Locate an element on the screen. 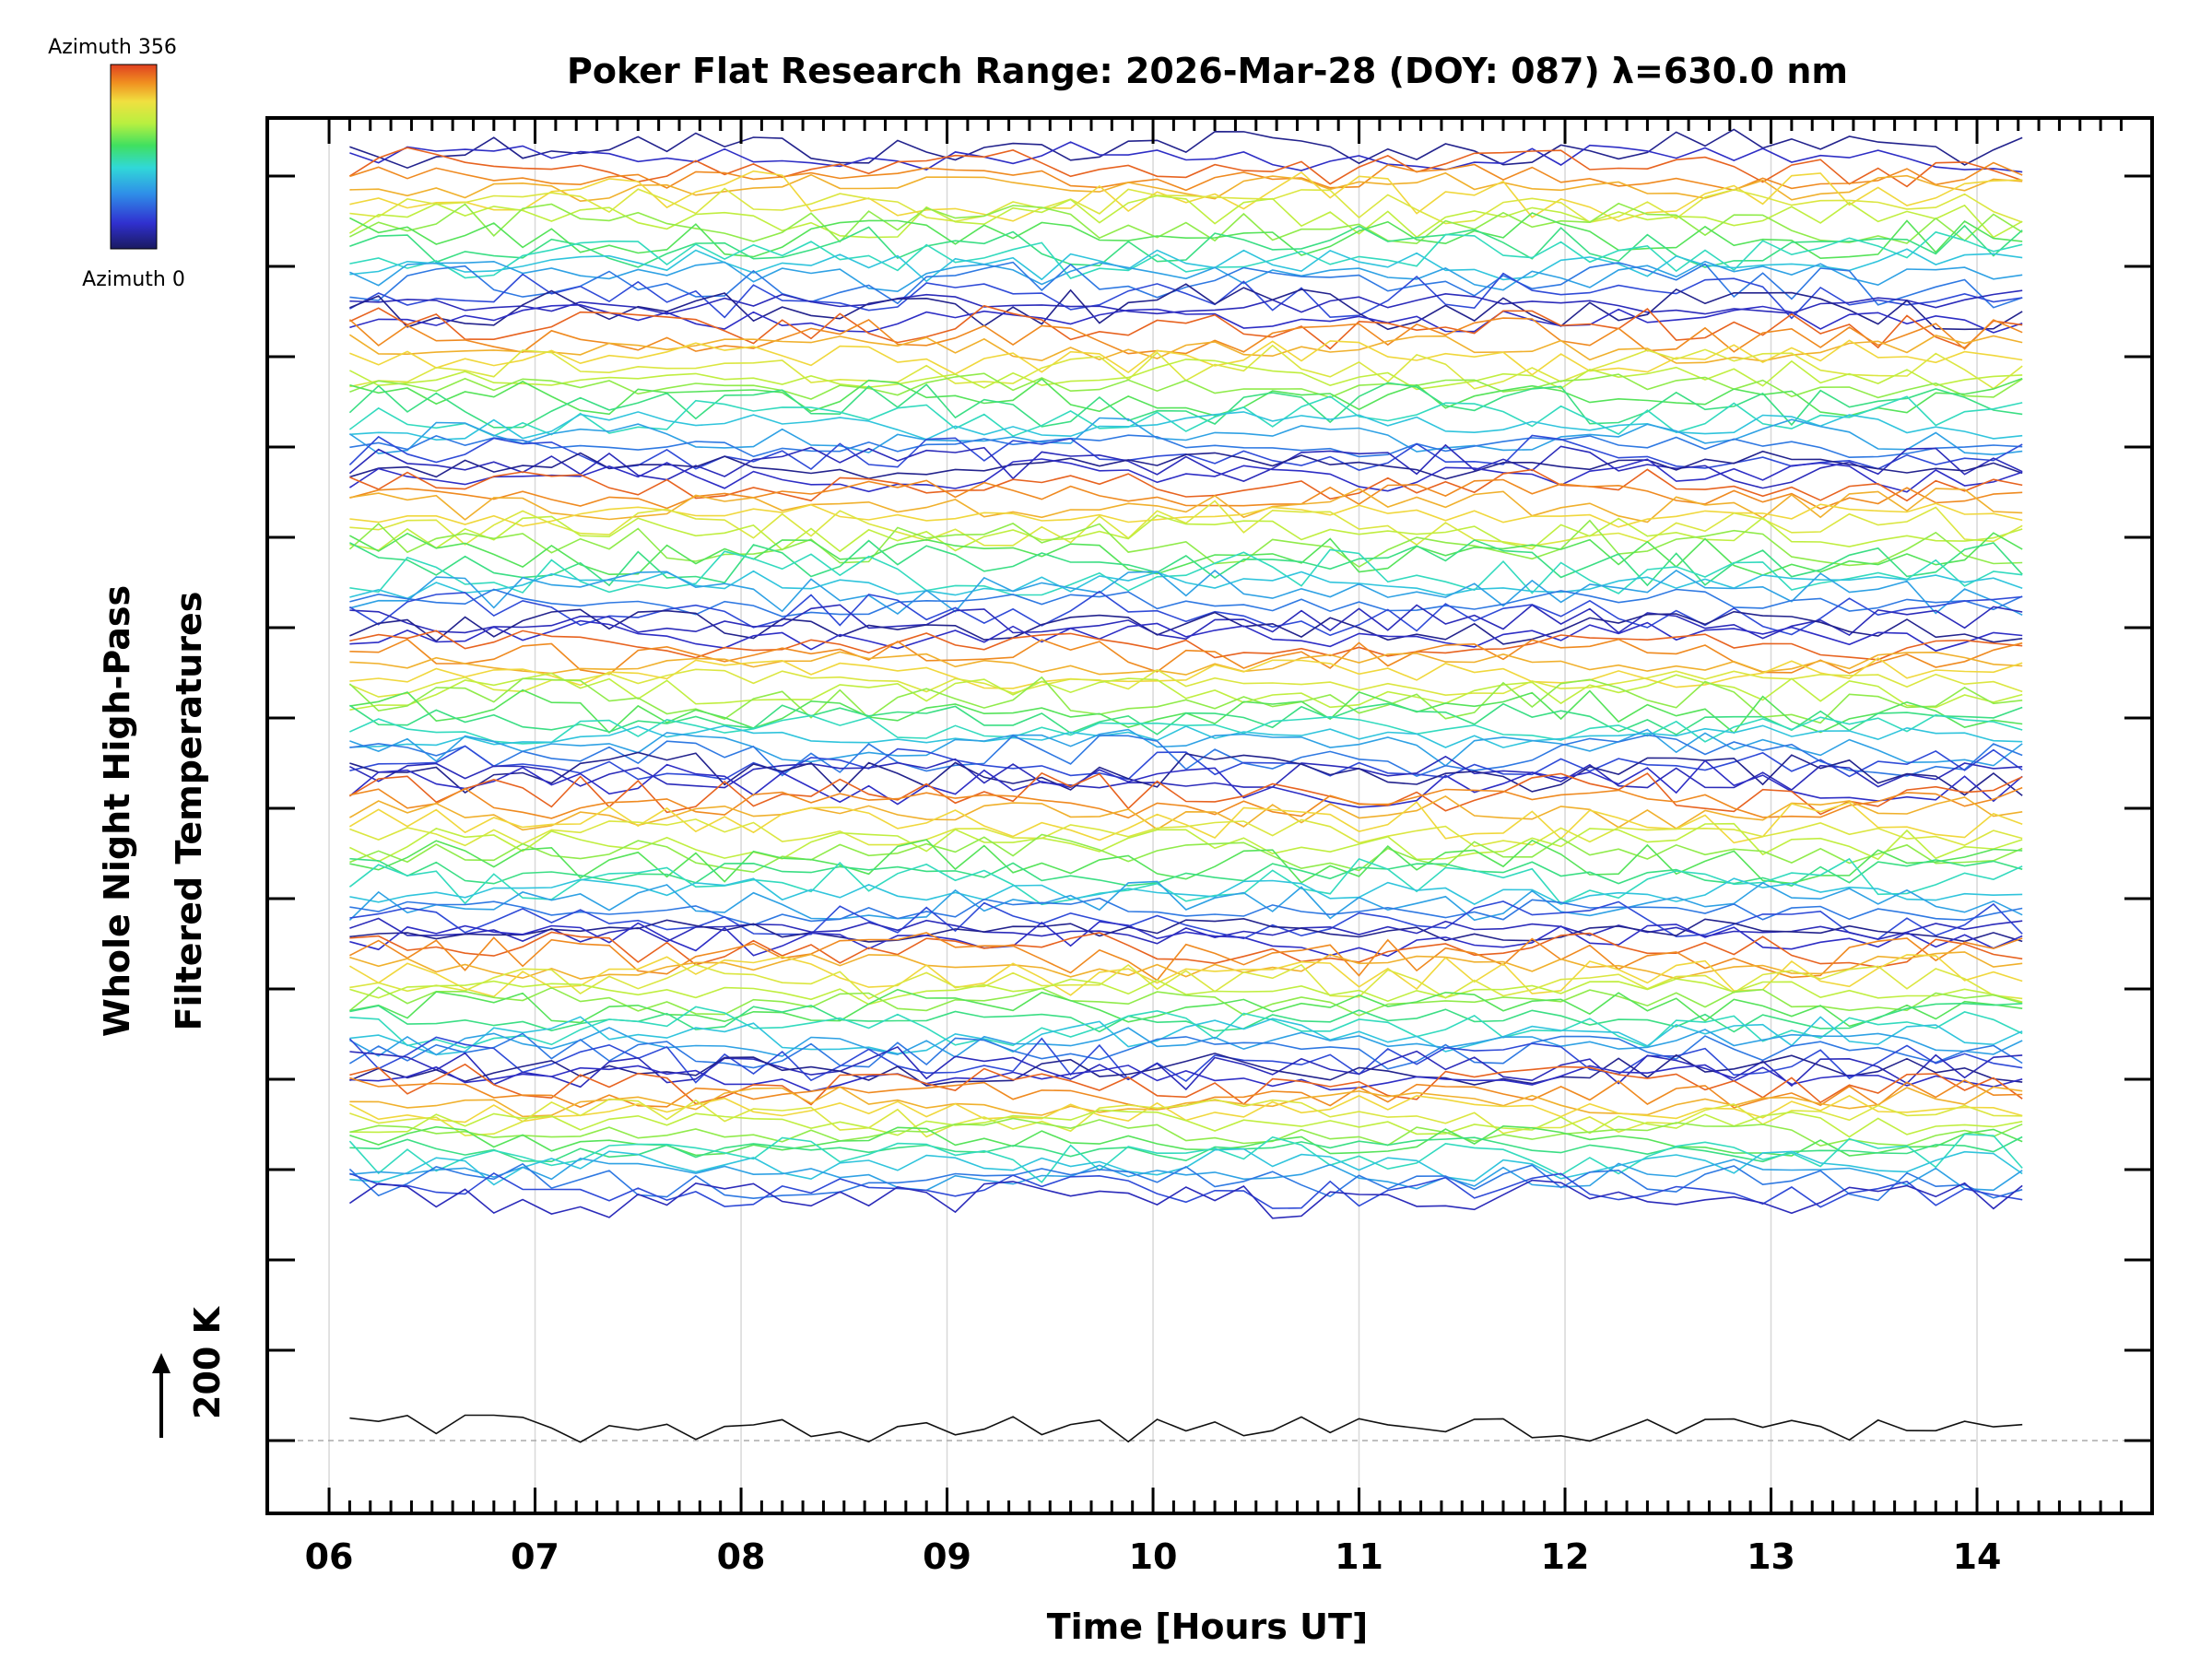 The width and height of the screenshot is (2212, 1659). y-axis-label-line2: Filtered Temperatures is located at coordinates (189, 811).